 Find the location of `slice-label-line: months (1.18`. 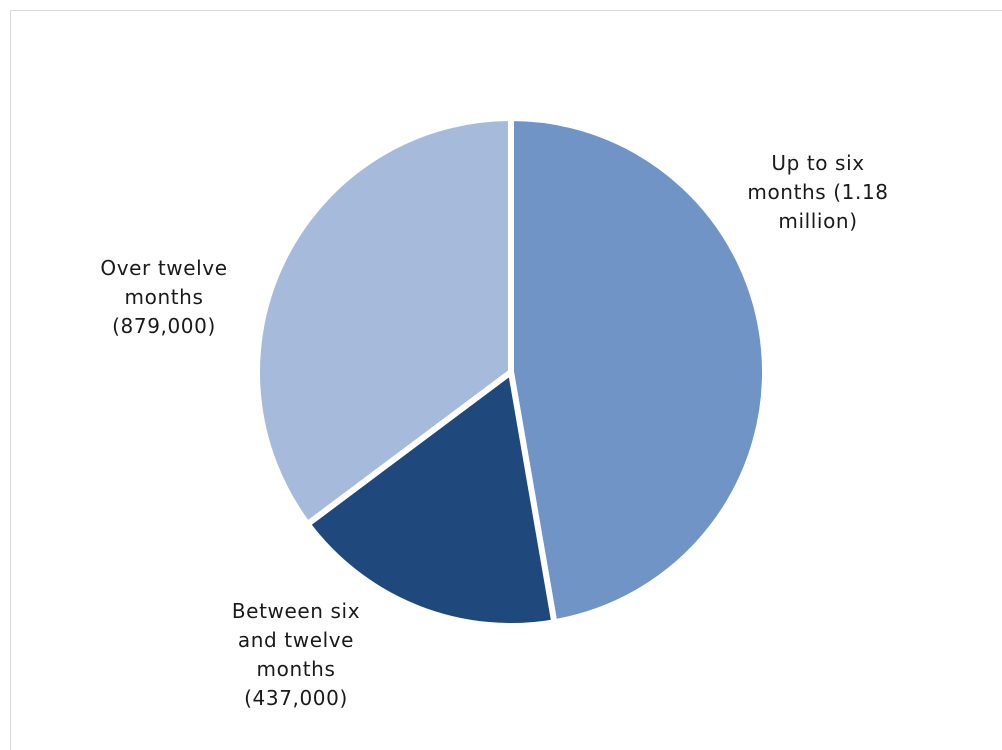

slice-label-line: months (1.18 is located at coordinates (817, 192).